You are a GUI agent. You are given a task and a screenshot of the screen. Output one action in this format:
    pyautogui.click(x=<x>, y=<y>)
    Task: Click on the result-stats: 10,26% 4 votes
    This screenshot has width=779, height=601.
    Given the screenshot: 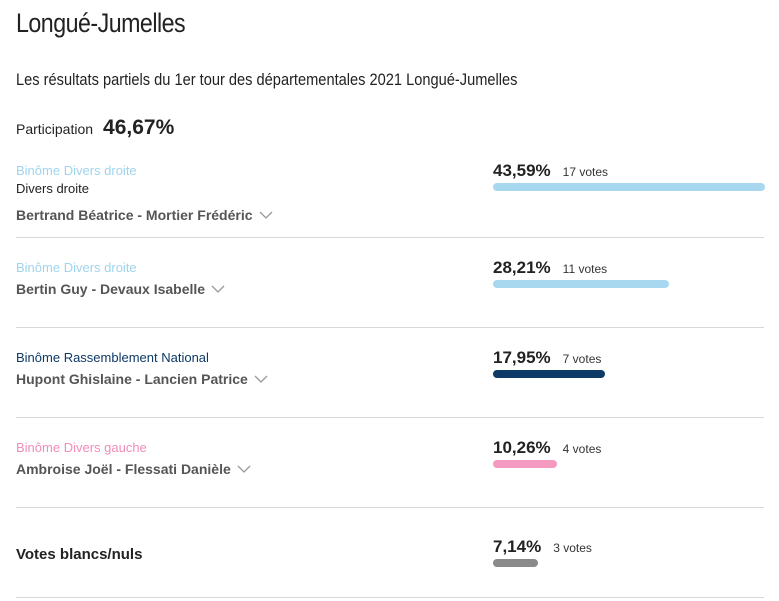 What is the action you would take?
    pyautogui.click(x=547, y=448)
    